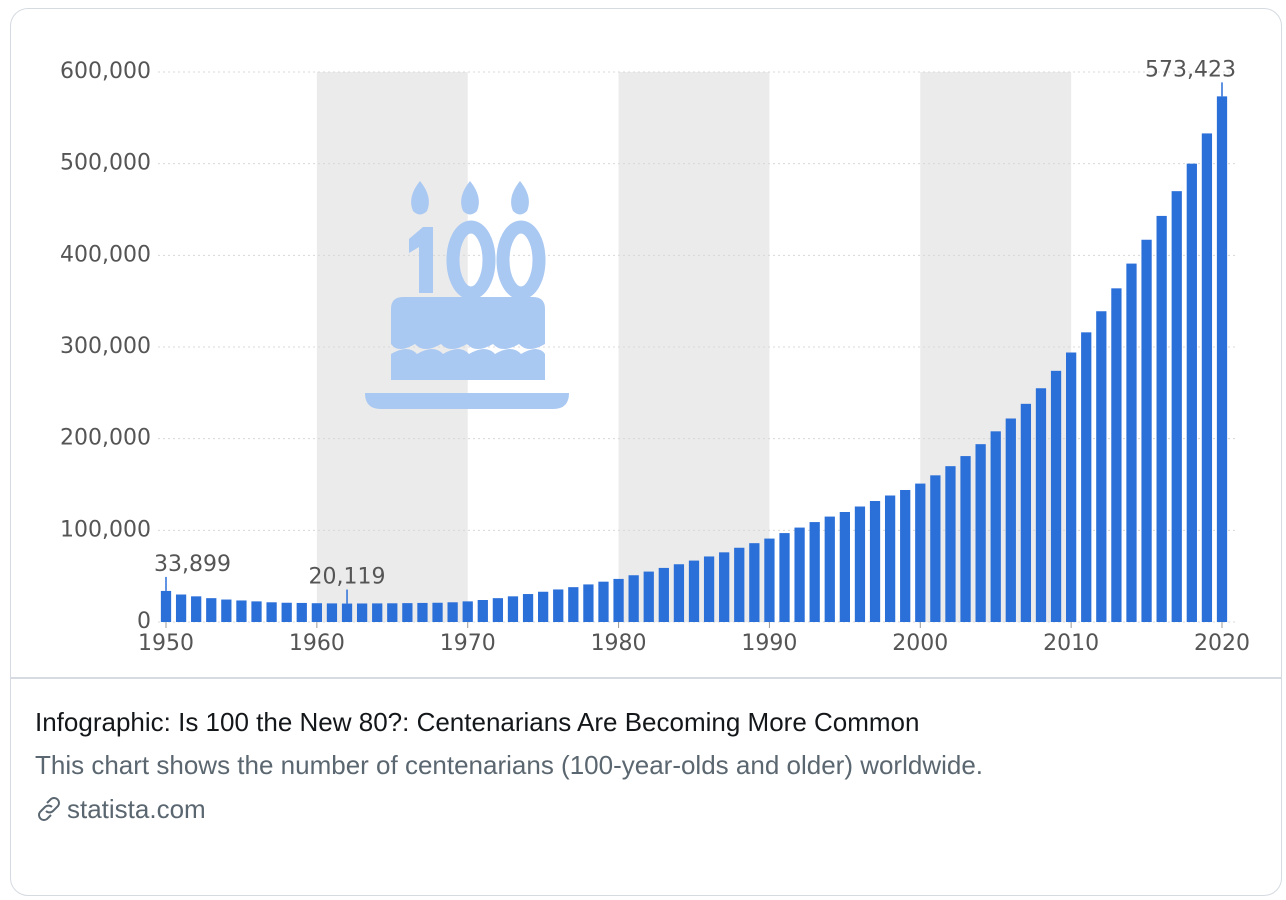  Describe the element at coordinates (646, 678) in the screenshot. I see `separator` at that location.